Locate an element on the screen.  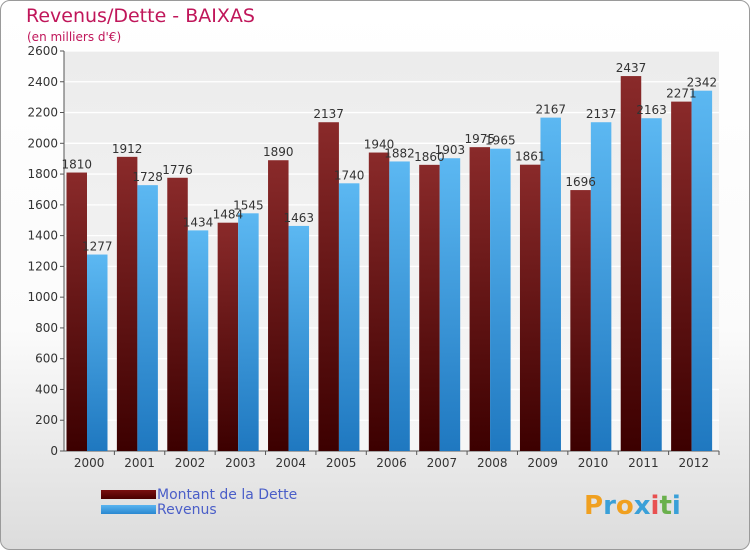
legend: Montant de la Dette Revenus is located at coordinates (199, 502).